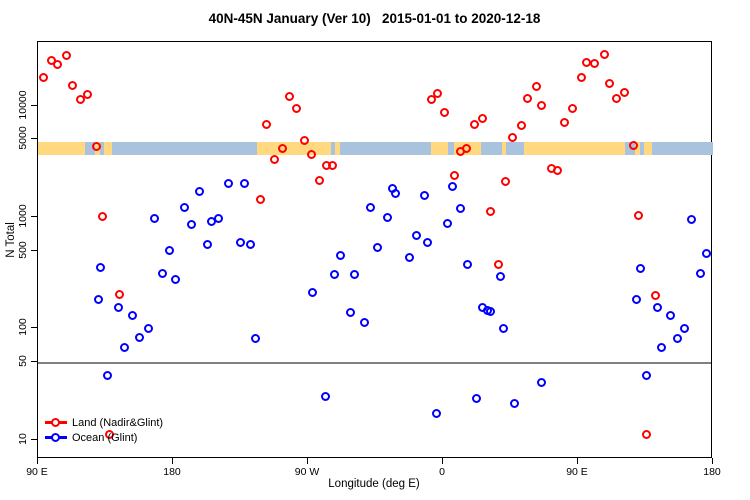 This screenshot has width=750, height=500. I want to click on y-tick-label: 100, so click(23, 327).